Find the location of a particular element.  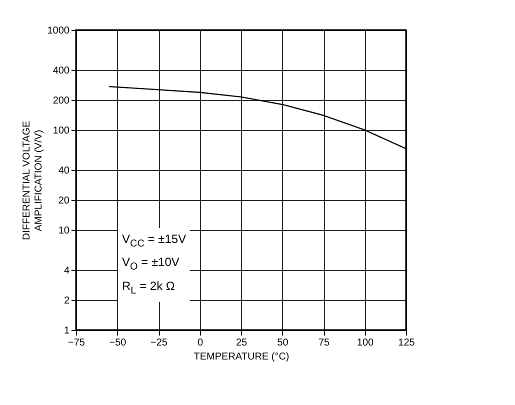

annotation: V$_{CC}$ = ±15V is located at coordinates (154, 241).